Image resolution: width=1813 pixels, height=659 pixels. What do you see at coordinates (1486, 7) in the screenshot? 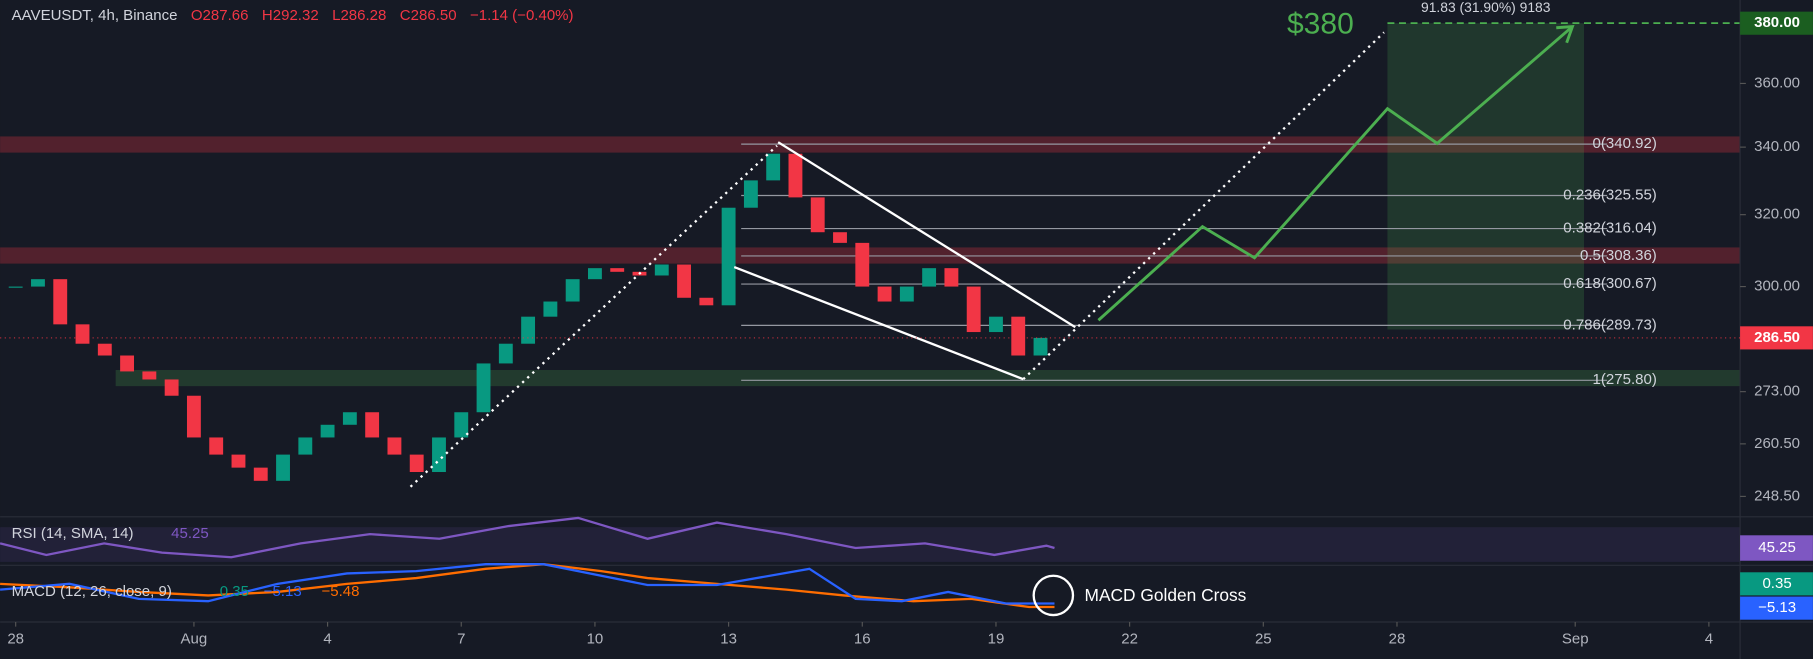
I see `measure-label: 91.83 (31.90%) 9183` at bounding box center [1486, 7].